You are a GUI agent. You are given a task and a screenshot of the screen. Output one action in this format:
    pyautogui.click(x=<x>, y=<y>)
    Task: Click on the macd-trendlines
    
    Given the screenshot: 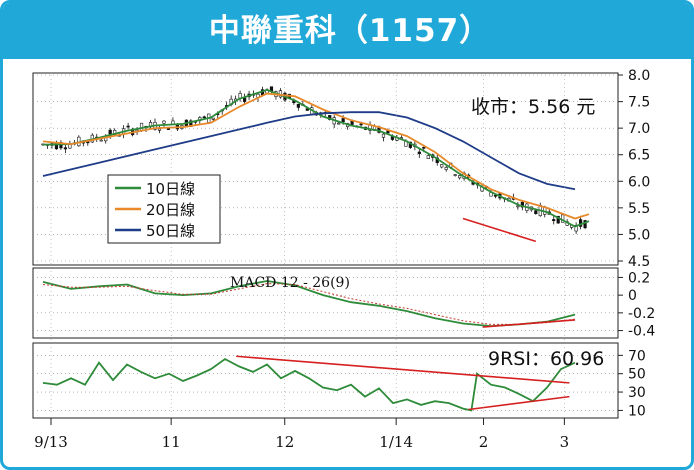 What is the action you would take?
    pyautogui.click(x=529, y=323)
    